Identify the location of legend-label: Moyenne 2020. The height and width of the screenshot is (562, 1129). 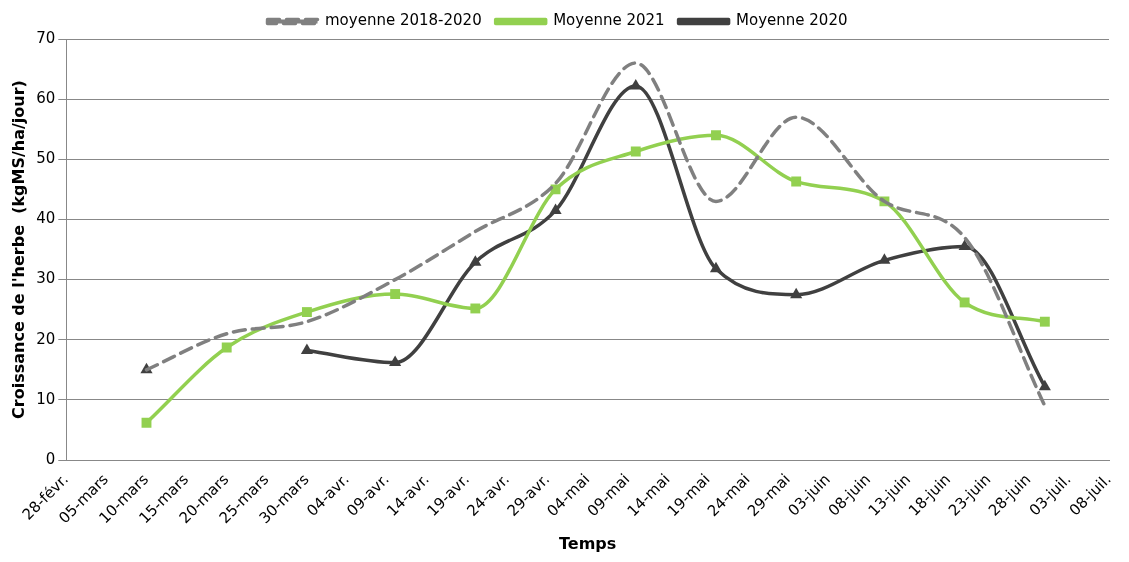
(792, 20).